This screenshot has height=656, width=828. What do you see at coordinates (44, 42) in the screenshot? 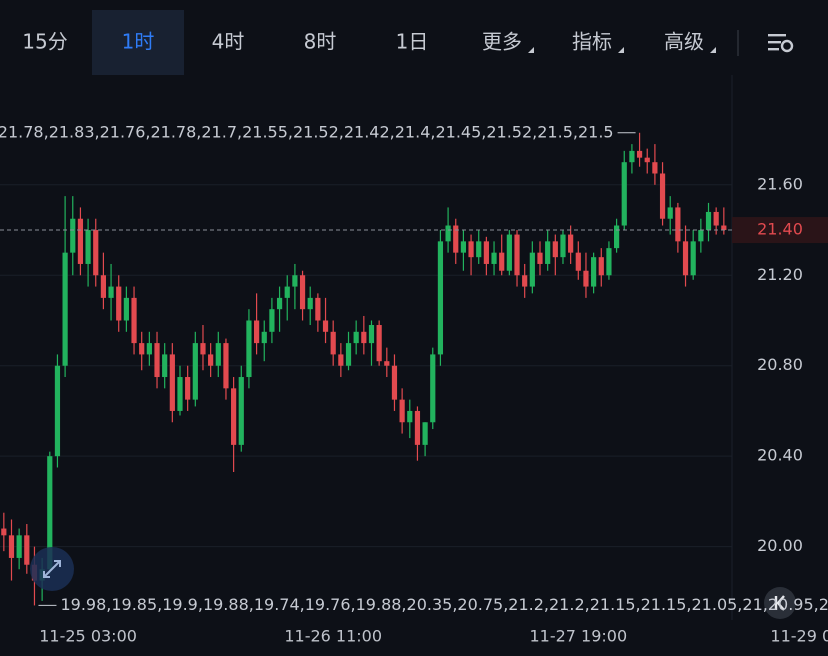
I see `tab: 15分` at bounding box center [44, 42].